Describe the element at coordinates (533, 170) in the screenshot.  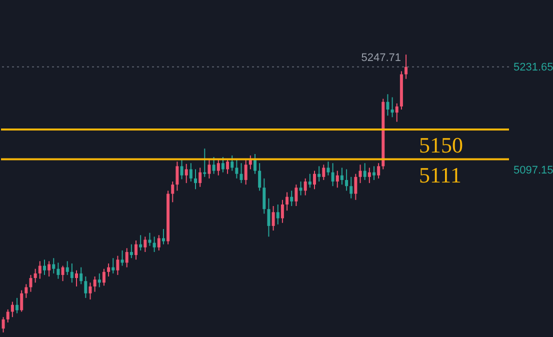
I see `y-tick-label: 5097.15` at that location.